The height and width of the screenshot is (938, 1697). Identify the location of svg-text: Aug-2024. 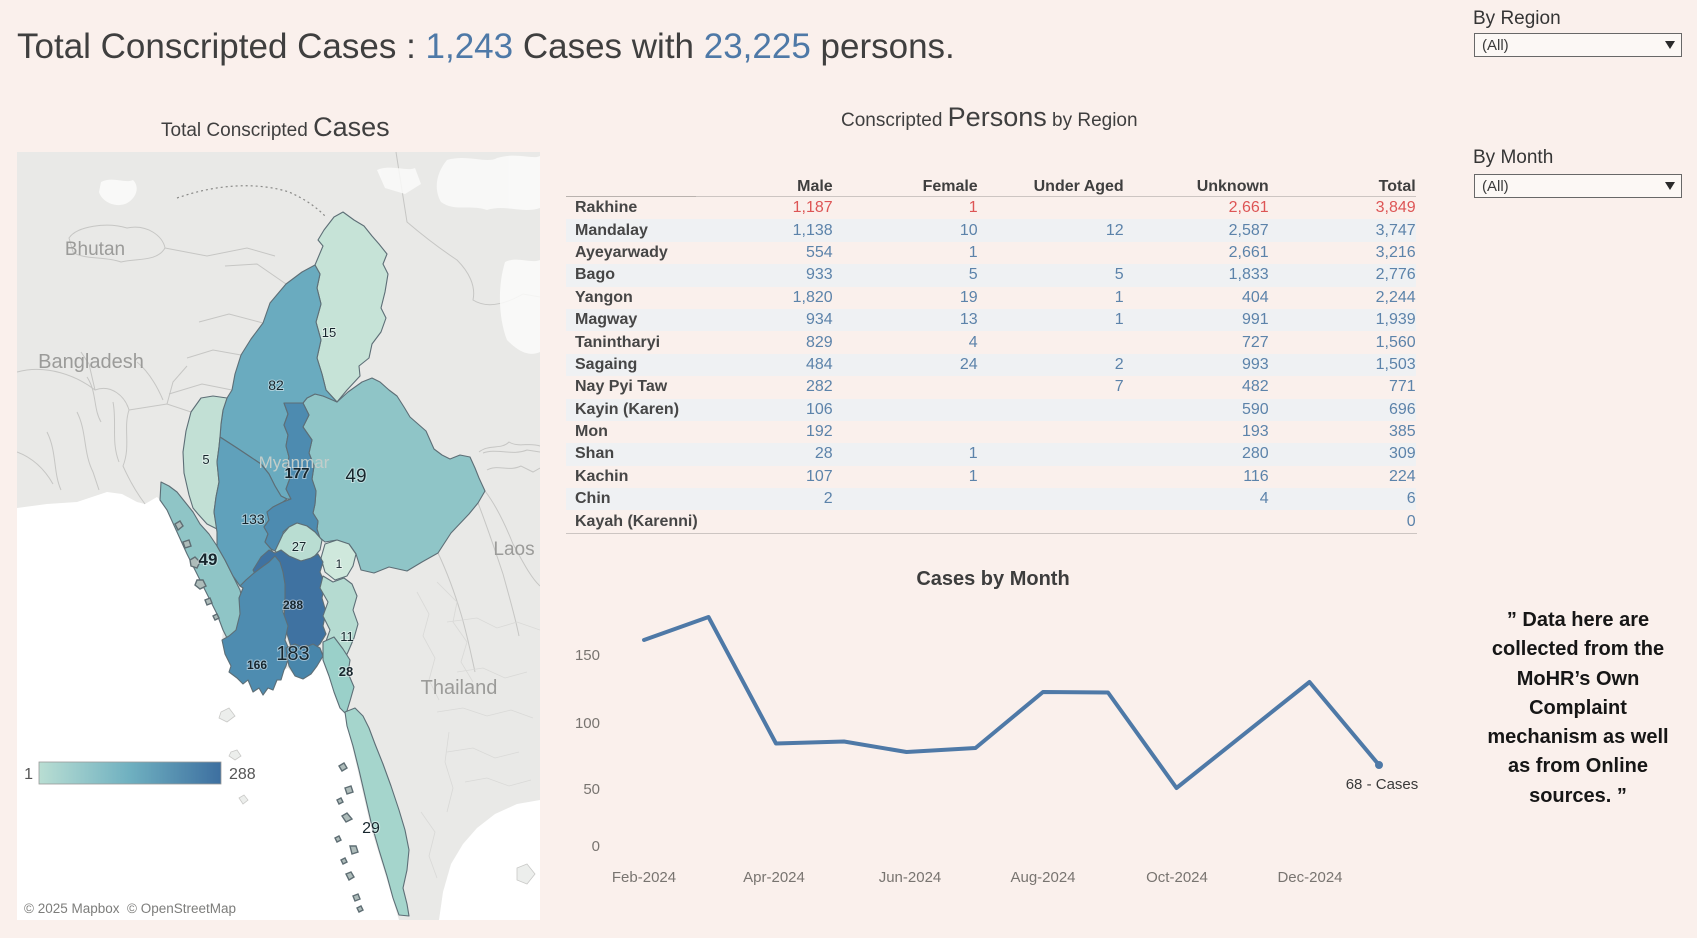
(1042, 877).